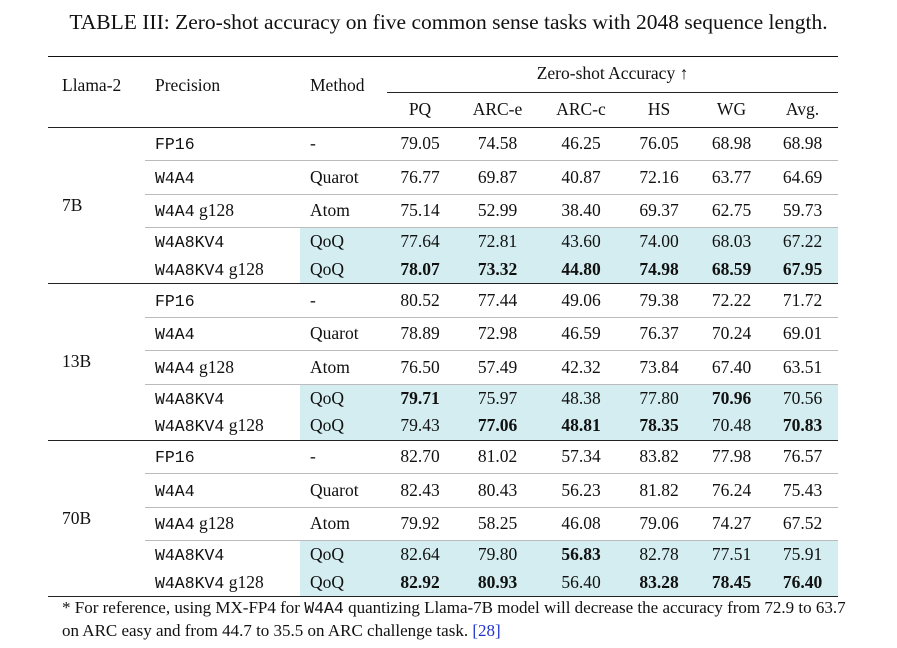  What do you see at coordinates (803, 426) in the screenshot?
I see `value-cell: 70.83` at bounding box center [803, 426].